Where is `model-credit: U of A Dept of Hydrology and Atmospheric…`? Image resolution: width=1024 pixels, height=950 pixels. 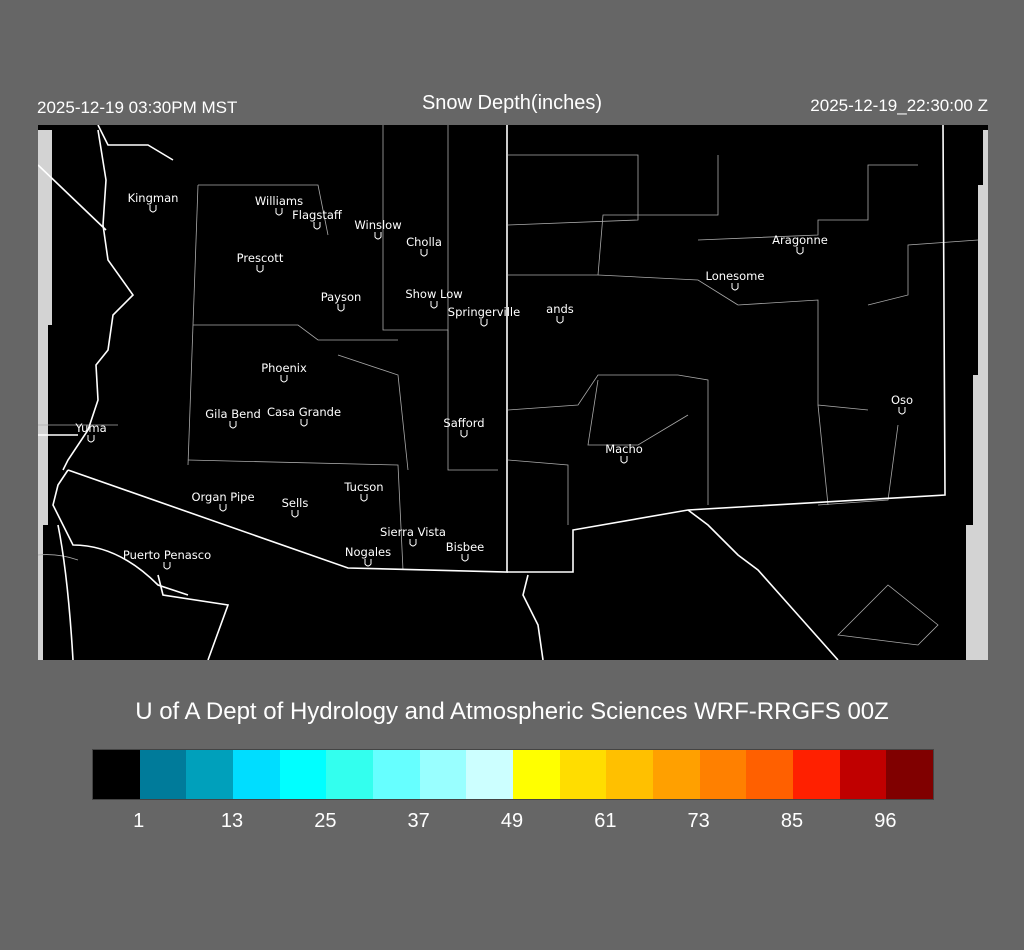 model-credit: U of A Dept of Hydrology and Atmospheric… is located at coordinates (512, 711).